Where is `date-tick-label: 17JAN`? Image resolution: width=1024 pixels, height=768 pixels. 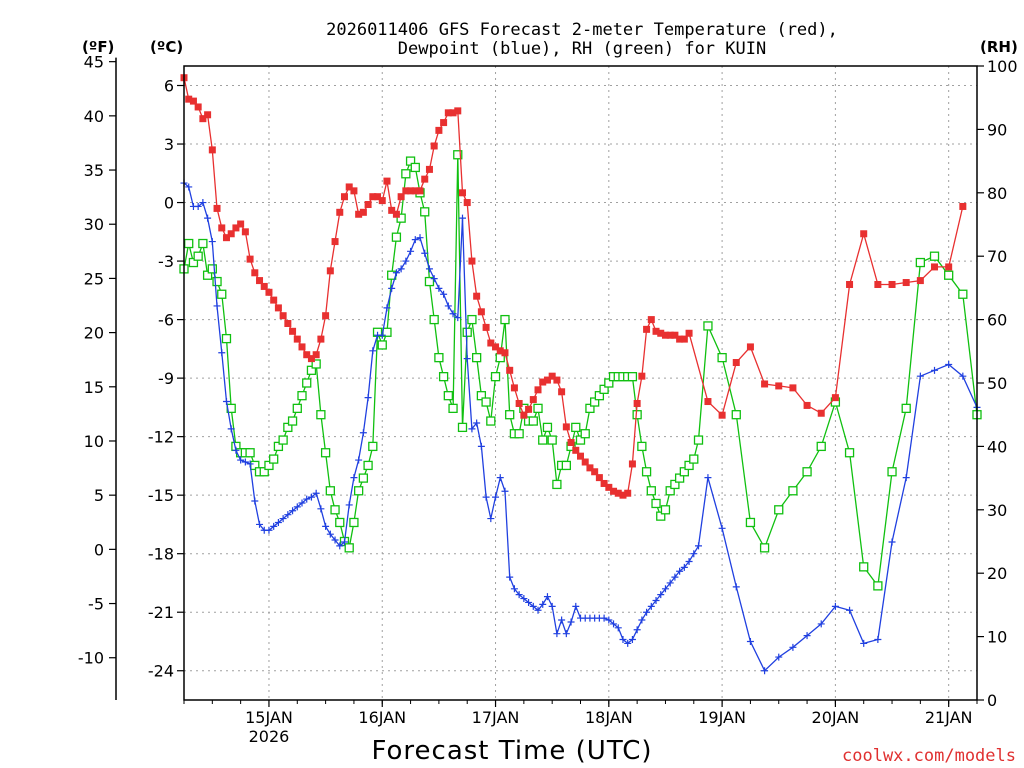 date-tick-label: 17JAN is located at coordinates (496, 717).